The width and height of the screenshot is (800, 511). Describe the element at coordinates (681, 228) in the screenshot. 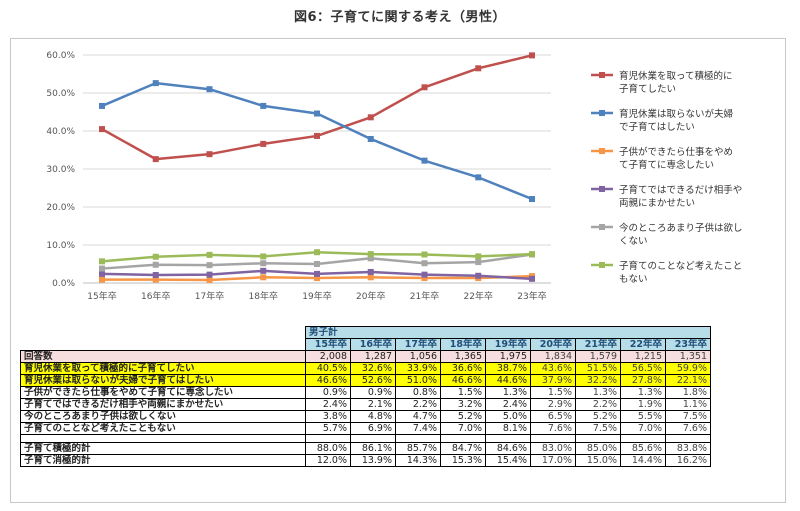

I see `legend-label: 今のところあまり子供は欲し` at that location.